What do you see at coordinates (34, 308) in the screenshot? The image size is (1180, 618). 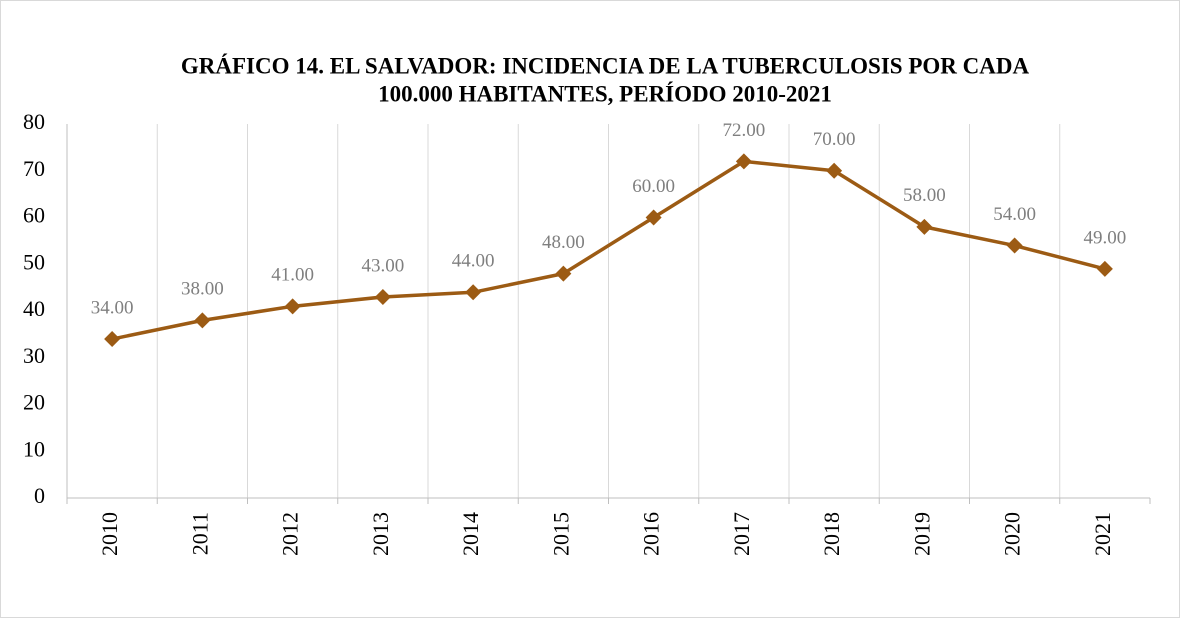 I see `y-tick-label: 40` at bounding box center [34, 308].